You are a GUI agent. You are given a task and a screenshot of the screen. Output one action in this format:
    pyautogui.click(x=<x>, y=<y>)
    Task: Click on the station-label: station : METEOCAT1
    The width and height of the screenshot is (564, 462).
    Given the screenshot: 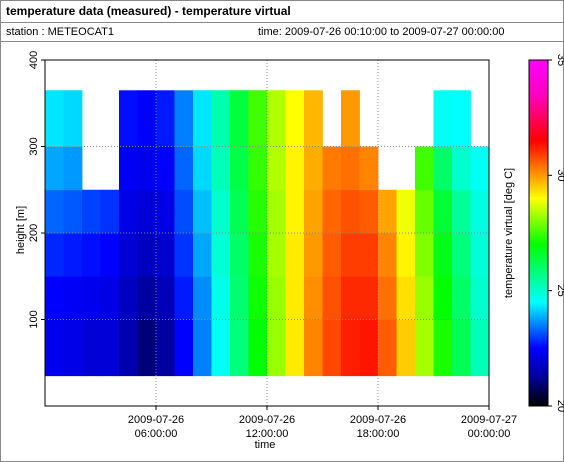 What is the action you would take?
    pyautogui.click(x=60, y=32)
    